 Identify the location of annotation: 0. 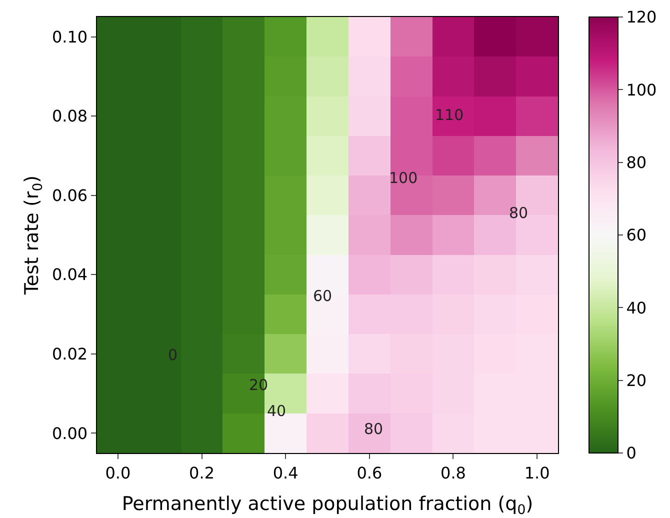
(173, 355).